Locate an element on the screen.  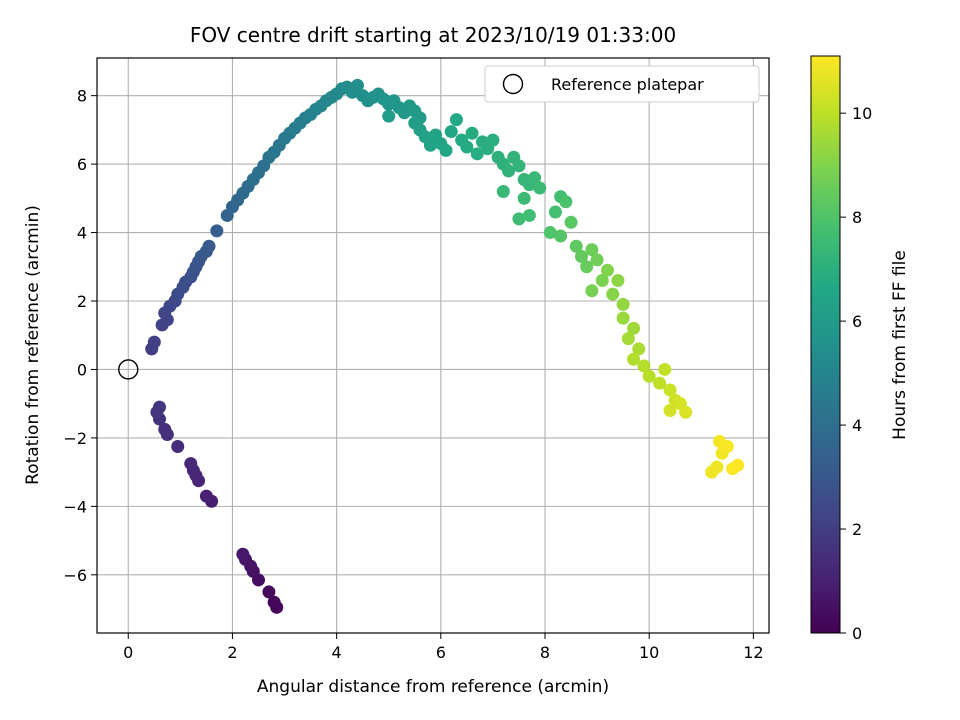
y-tick-label: 6 is located at coordinates (82, 164).